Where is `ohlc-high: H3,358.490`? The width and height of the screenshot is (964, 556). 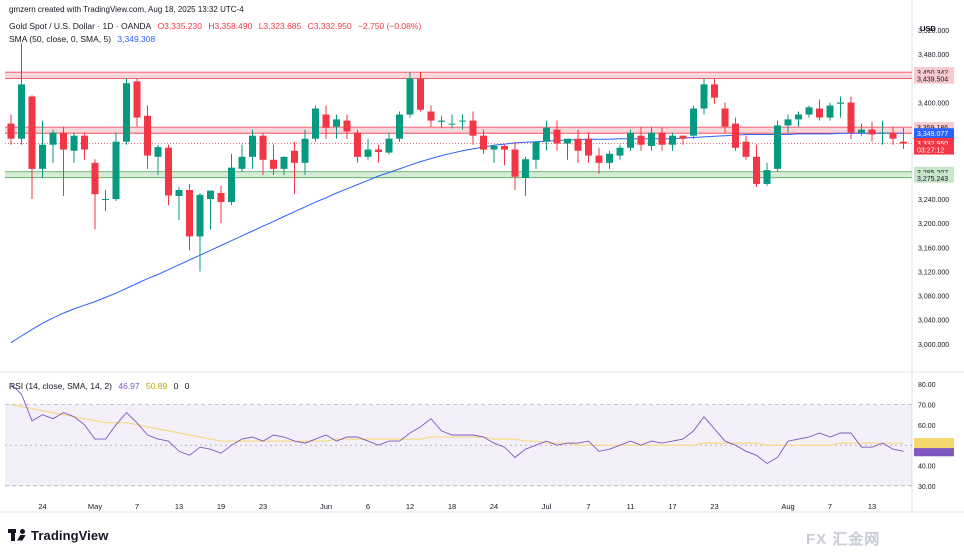
ohlc-high: H3,358.490 is located at coordinates (230, 26).